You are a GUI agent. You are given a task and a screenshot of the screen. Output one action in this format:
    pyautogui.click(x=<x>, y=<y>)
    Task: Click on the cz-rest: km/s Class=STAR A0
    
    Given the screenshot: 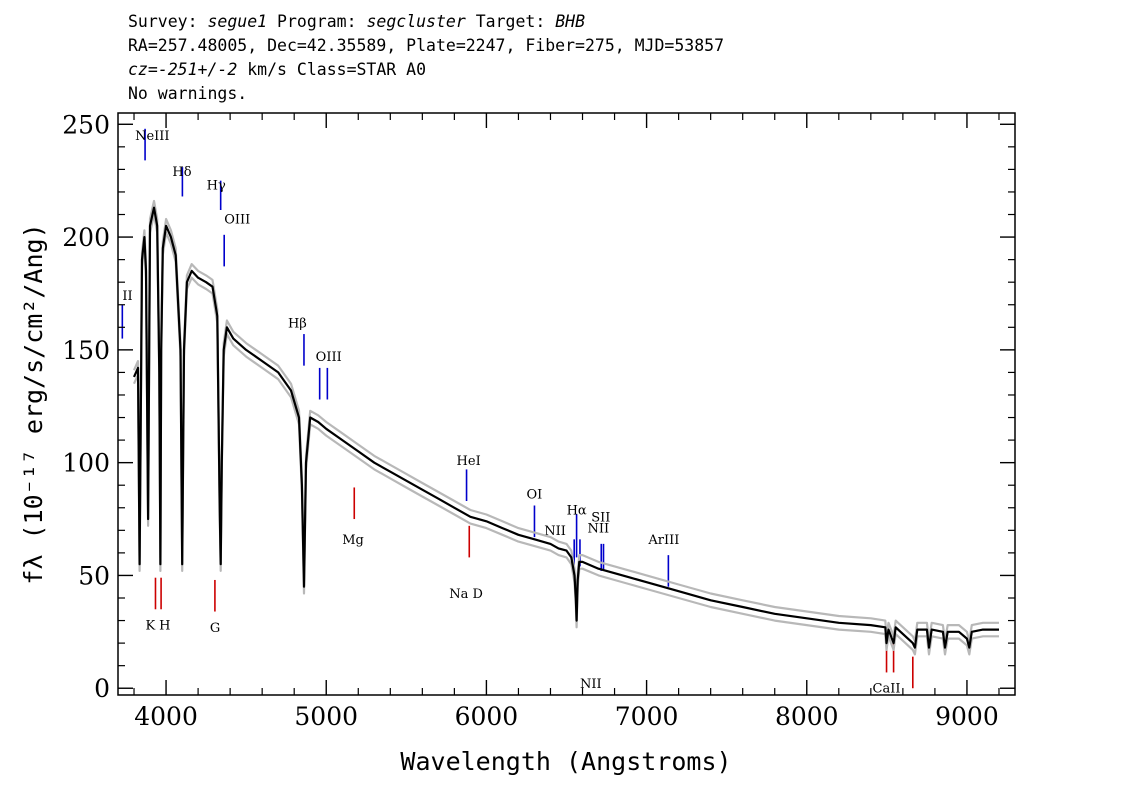 What is the action you would take?
    pyautogui.click(x=332, y=69)
    